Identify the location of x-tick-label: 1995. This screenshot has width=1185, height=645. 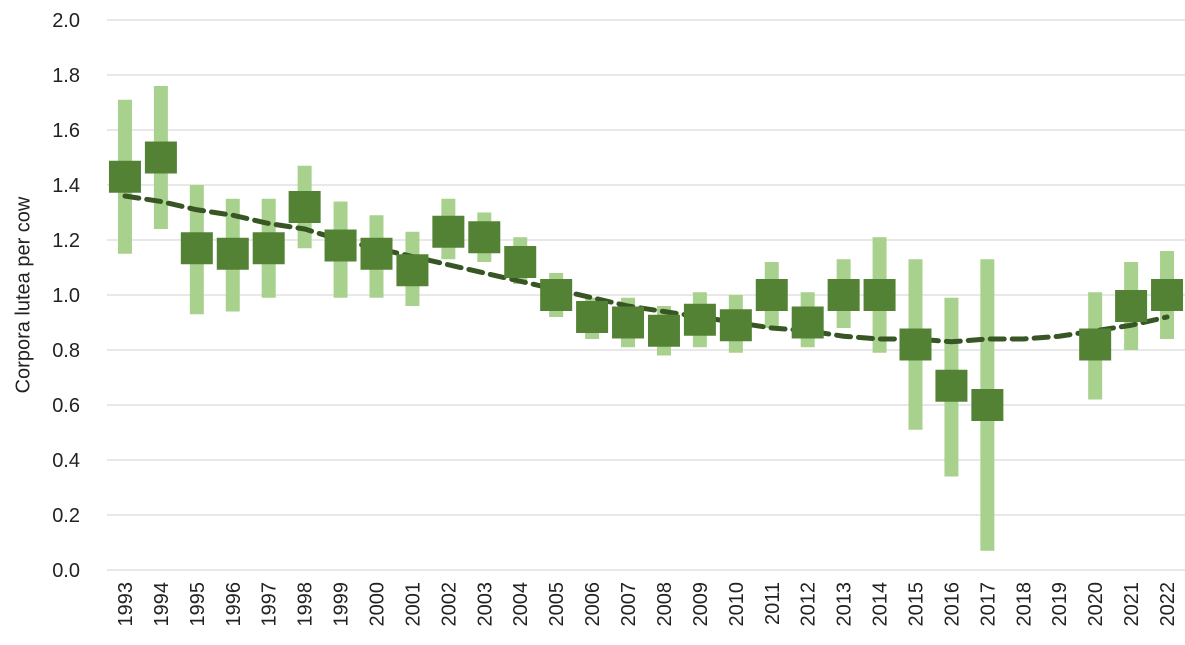
(198, 604).